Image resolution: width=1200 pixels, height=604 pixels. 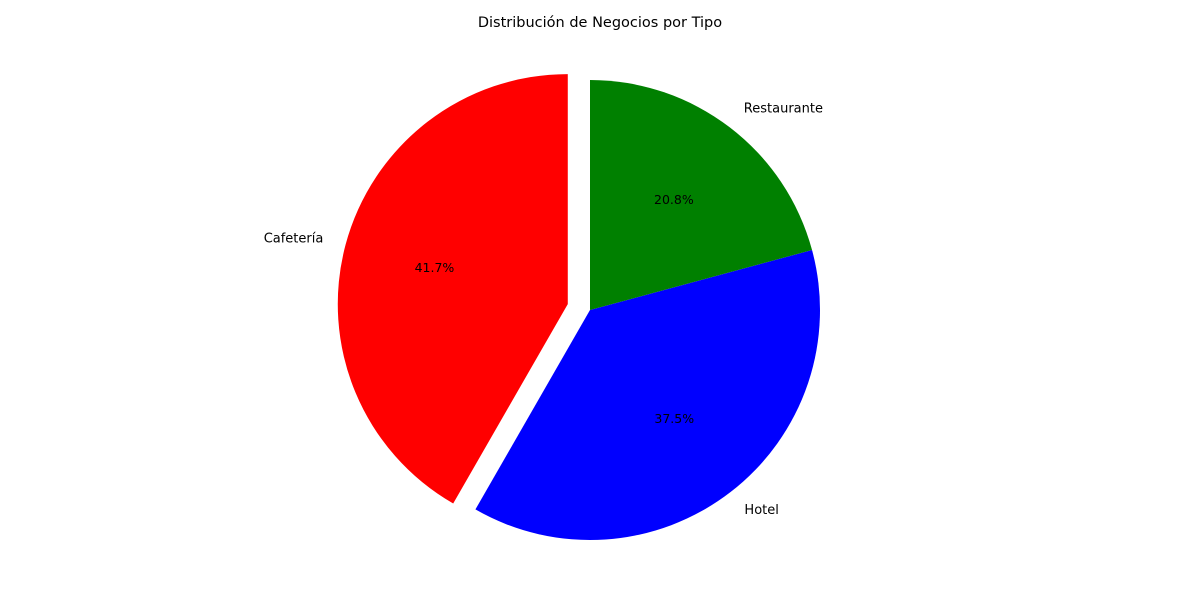 What do you see at coordinates (674, 199) in the screenshot?
I see `percent-label-restaurante: 20.8%` at bounding box center [674, 199].